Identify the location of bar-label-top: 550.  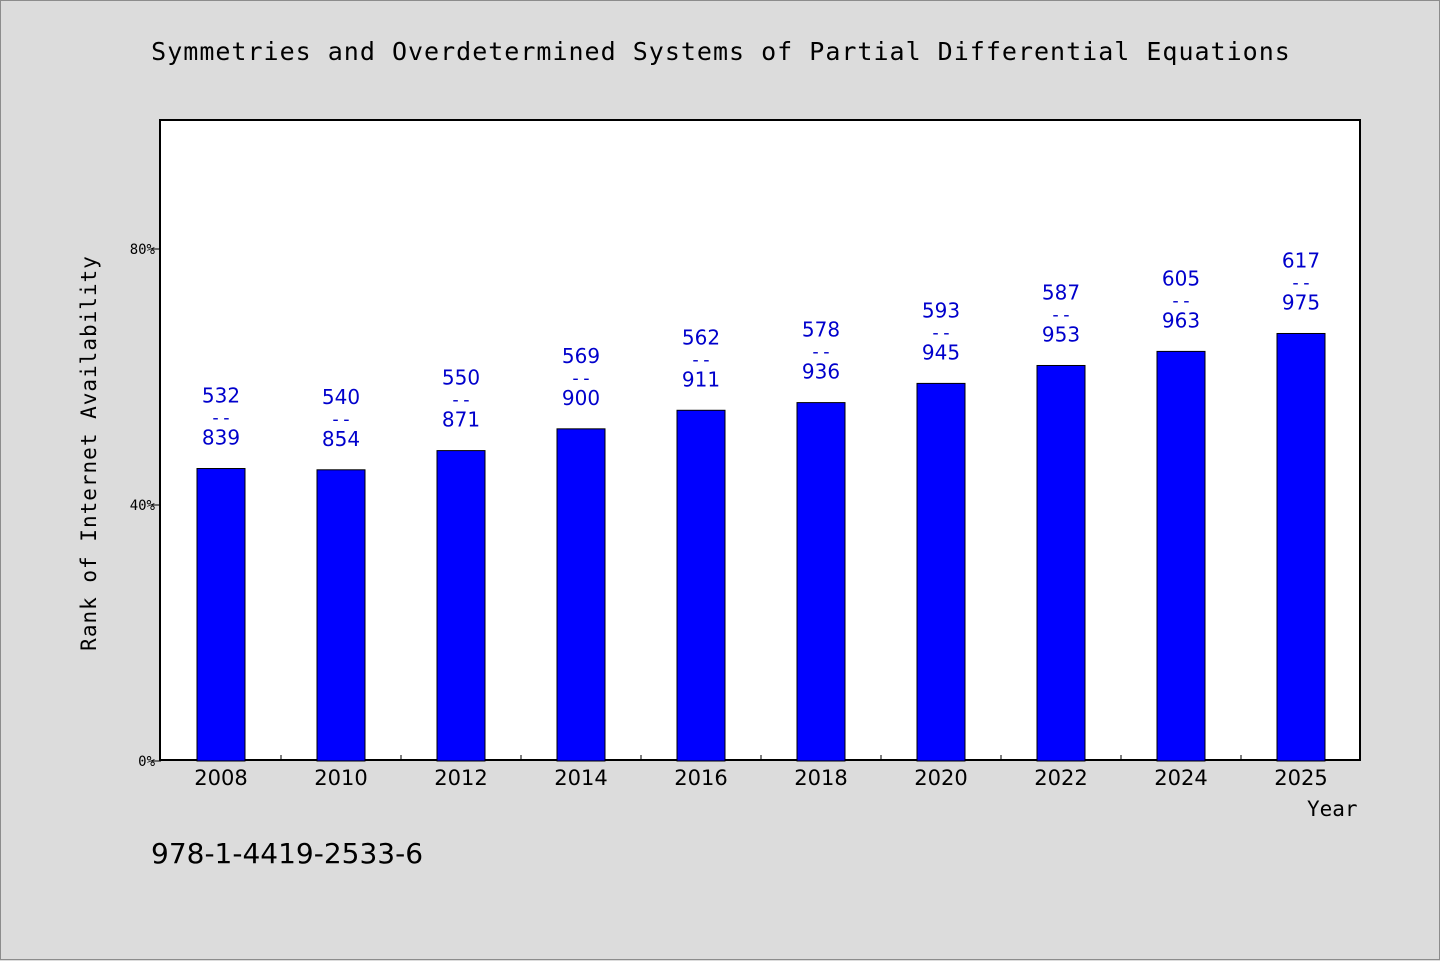
(461, 378).